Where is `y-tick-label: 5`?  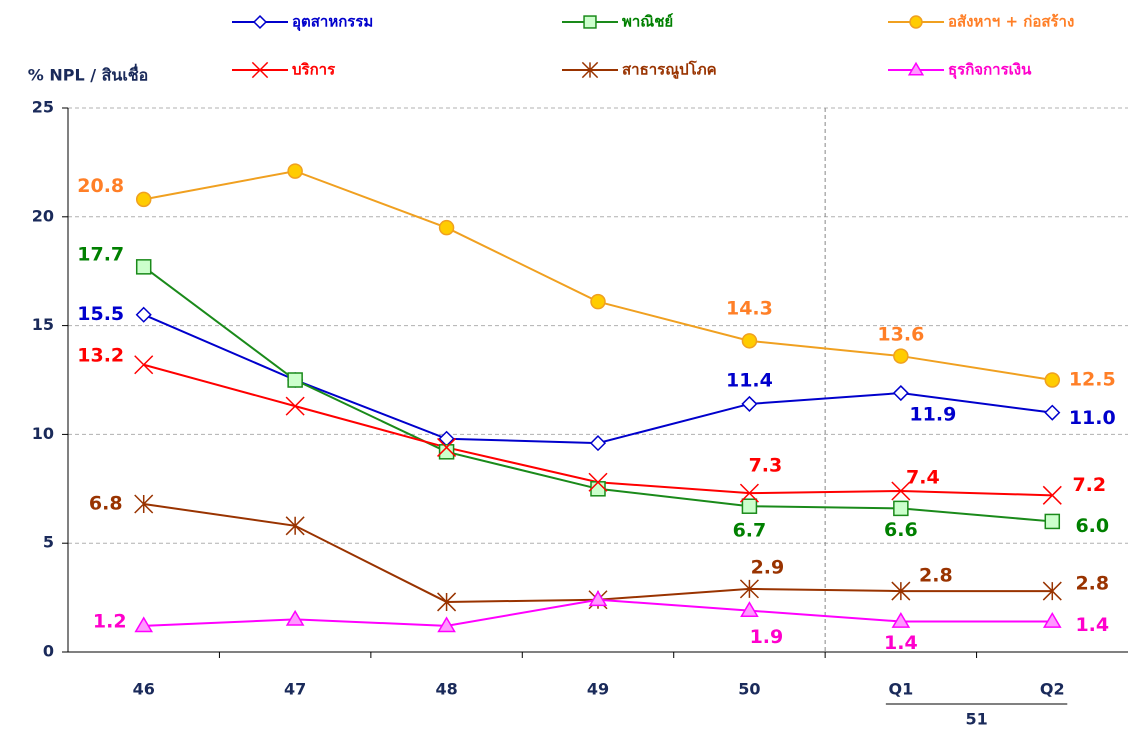
y-tick-label: 5 is located at coordinates (48, 542).